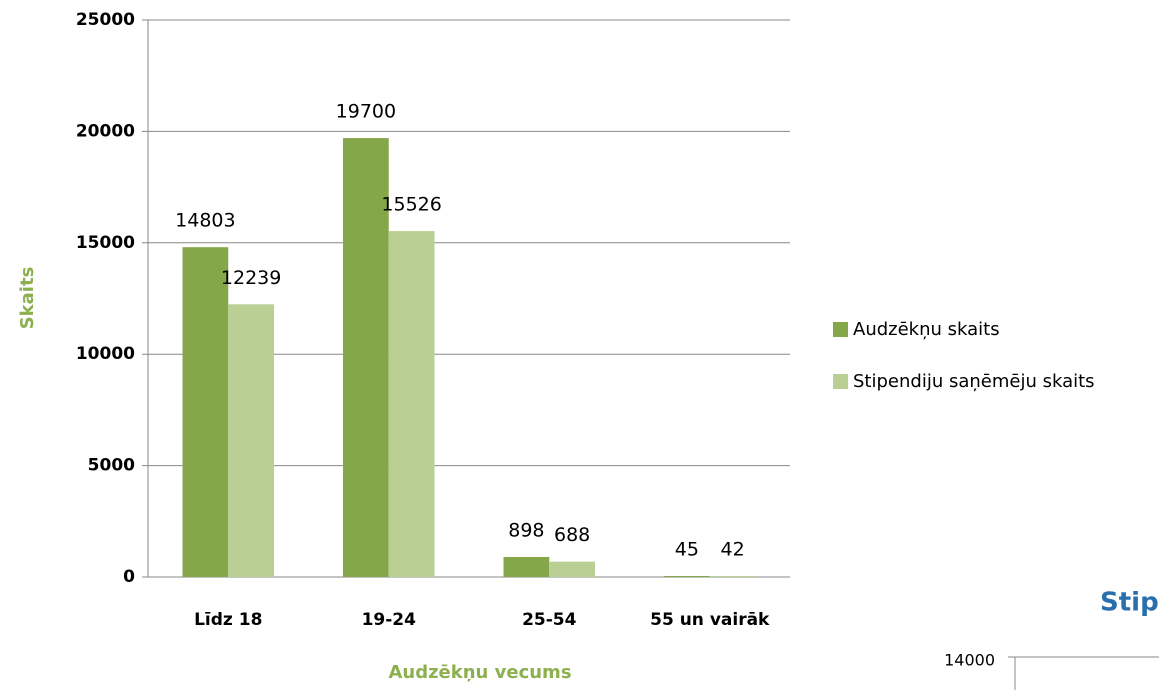 The height and width of the screenshot is (690, 1159). I want to click on data-label: 45, so click(687, 549).